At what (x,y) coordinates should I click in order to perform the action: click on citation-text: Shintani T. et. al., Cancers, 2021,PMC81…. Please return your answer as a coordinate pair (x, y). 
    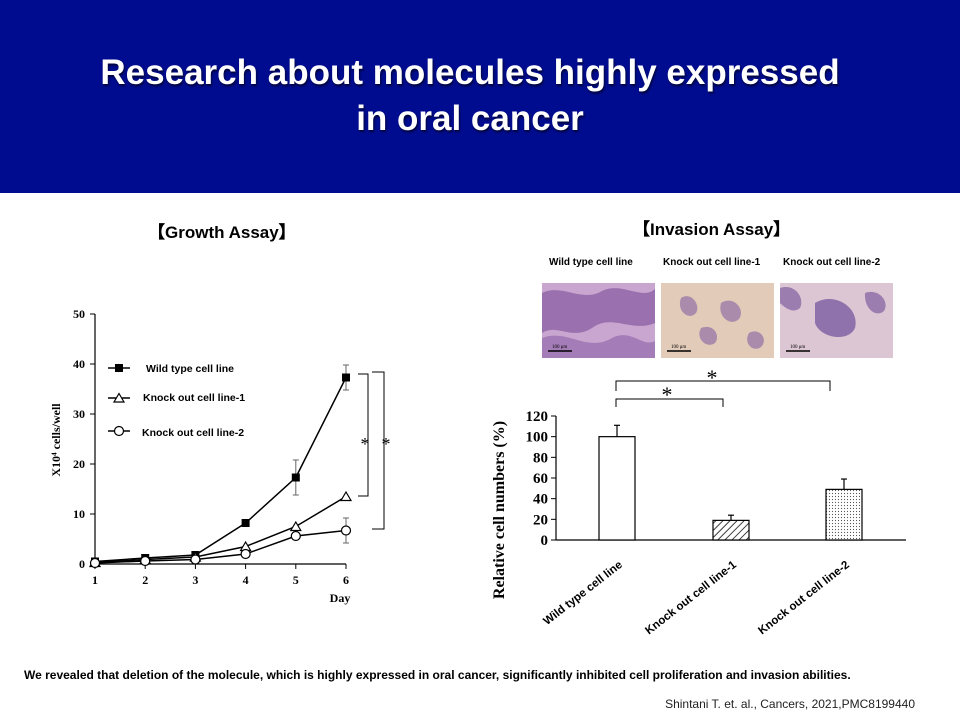
    Looking at the image, I should click on (790, 704).